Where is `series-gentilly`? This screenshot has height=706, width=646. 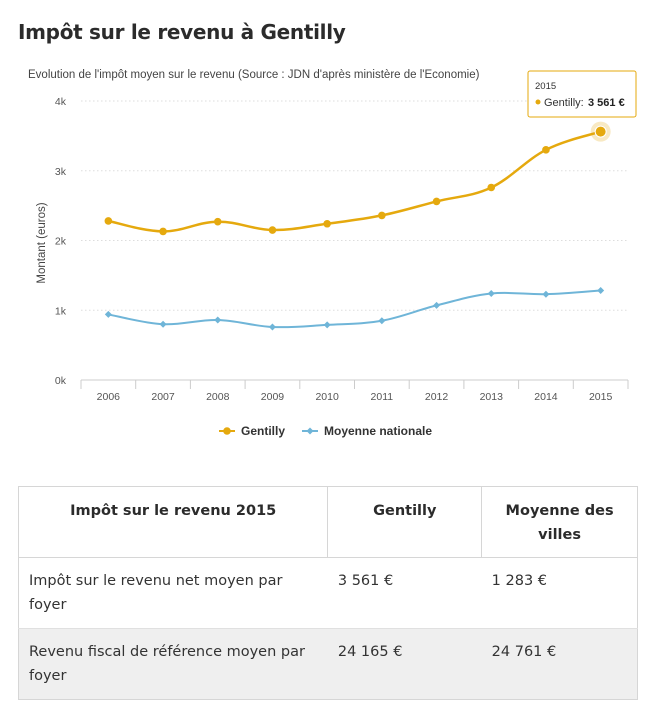
series-gentilly is located at coordinates (354, 181).